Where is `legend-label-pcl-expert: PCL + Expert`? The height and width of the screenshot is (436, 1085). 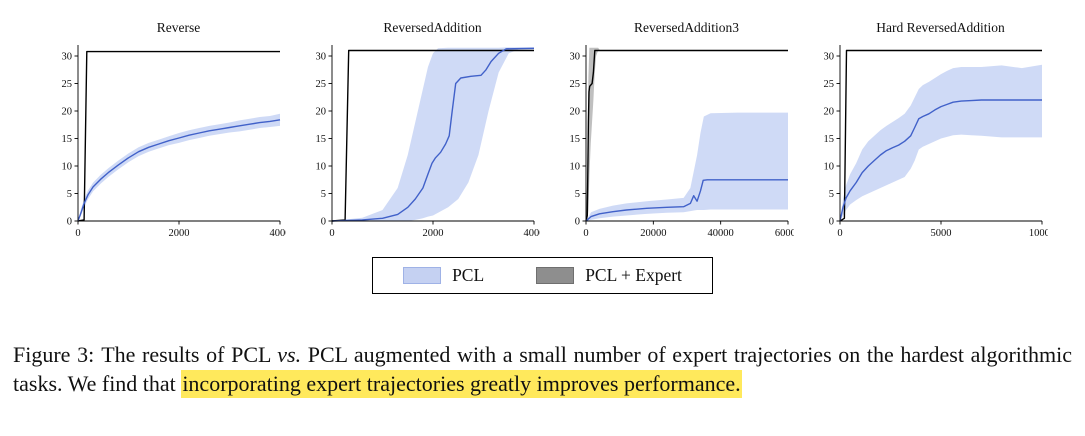 legend-label-pcl-expert: PCL + Expert is located at coordinates (633, 275).